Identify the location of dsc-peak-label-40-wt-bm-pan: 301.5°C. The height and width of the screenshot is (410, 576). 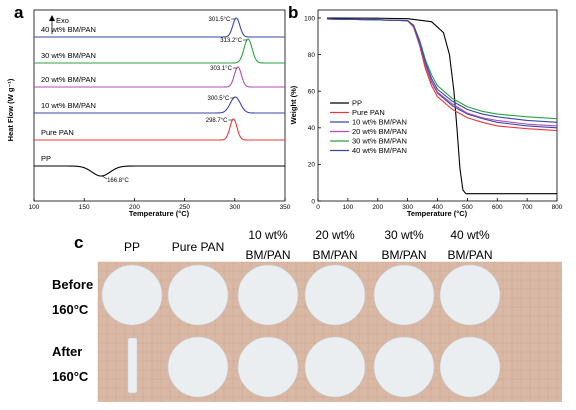
(220, 20).